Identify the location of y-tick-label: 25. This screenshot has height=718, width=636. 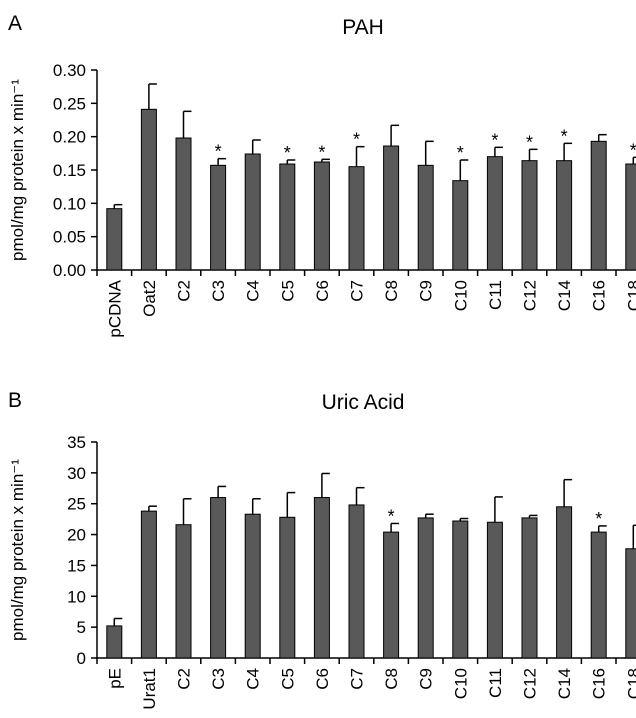
(76, 504).